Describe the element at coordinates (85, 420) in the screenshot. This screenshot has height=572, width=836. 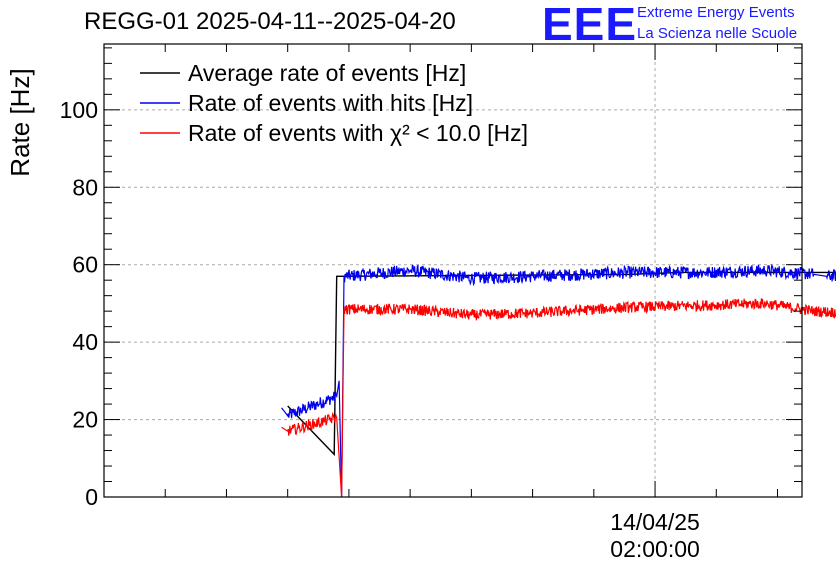
I see `y-tick-label: 20` at that location.